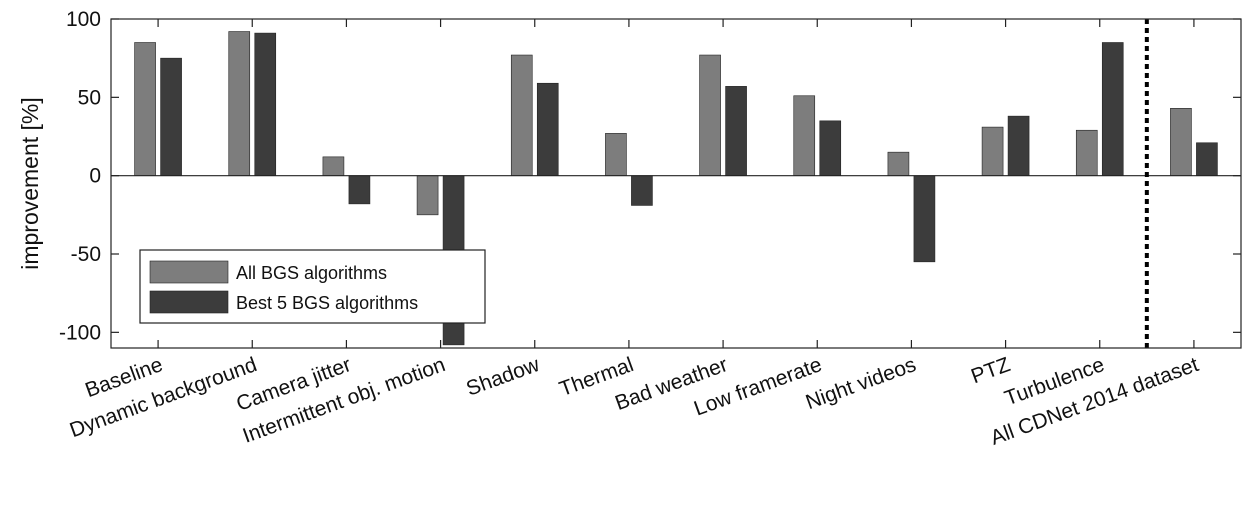 The width and height of the screenshot is (1245, 527). What do you see at coordinates (89, 97) in the screenshot?
I see `y-tick-label: 50` at bounding box center [89, 97].